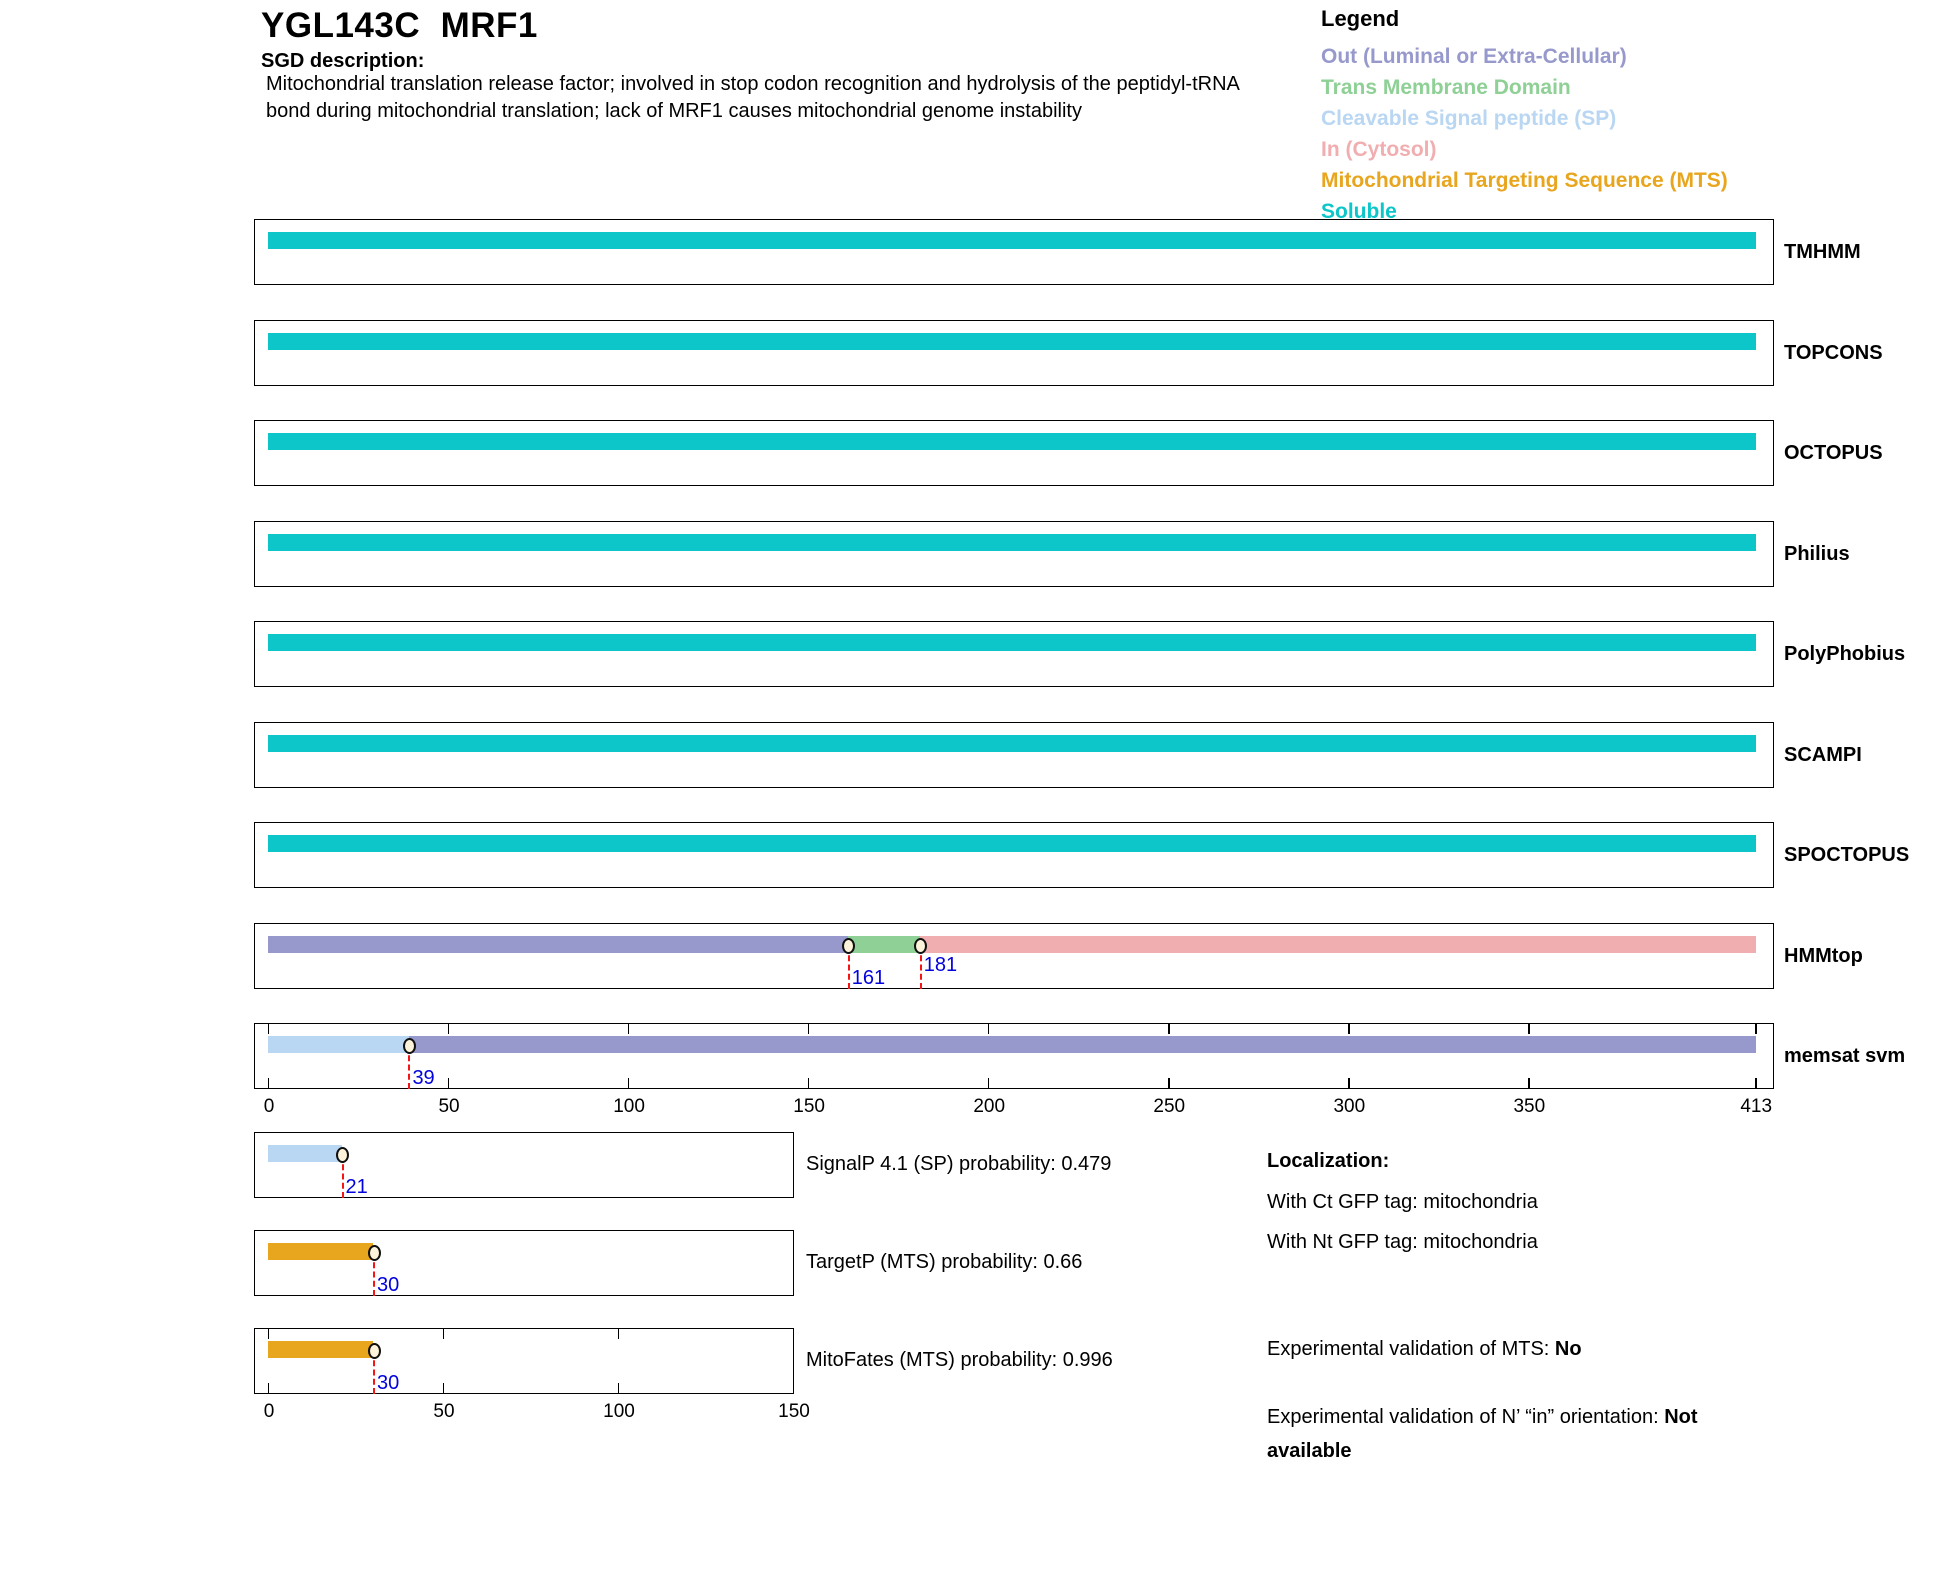 The width and height of the screenshot is (1950, 1573). What do you see at coordinates (1014, 252) in the screenshot?
I see `track-box-tmhmm` at bounding box center [1014, 252].